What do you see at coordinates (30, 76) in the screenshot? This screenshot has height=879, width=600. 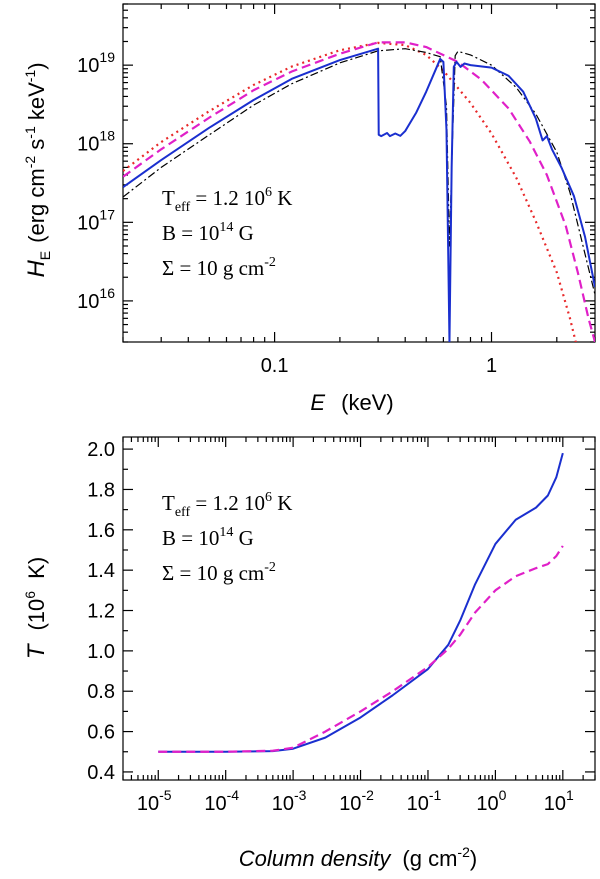 I see `spectrum-y-unit-6: -1` at bounding box center [30, 76].